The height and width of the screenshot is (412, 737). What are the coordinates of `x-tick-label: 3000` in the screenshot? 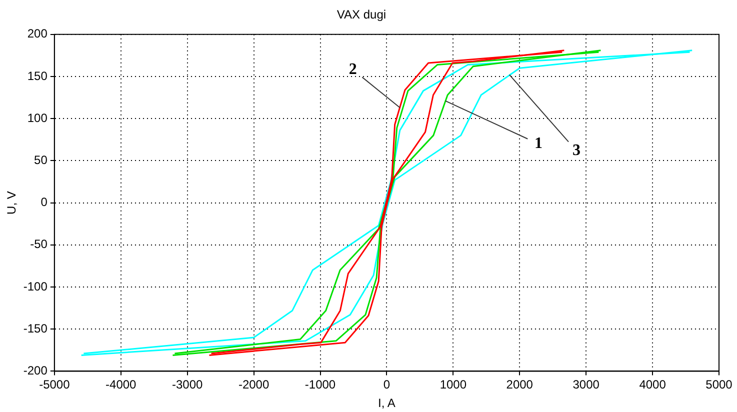 It's located at (586, 385).